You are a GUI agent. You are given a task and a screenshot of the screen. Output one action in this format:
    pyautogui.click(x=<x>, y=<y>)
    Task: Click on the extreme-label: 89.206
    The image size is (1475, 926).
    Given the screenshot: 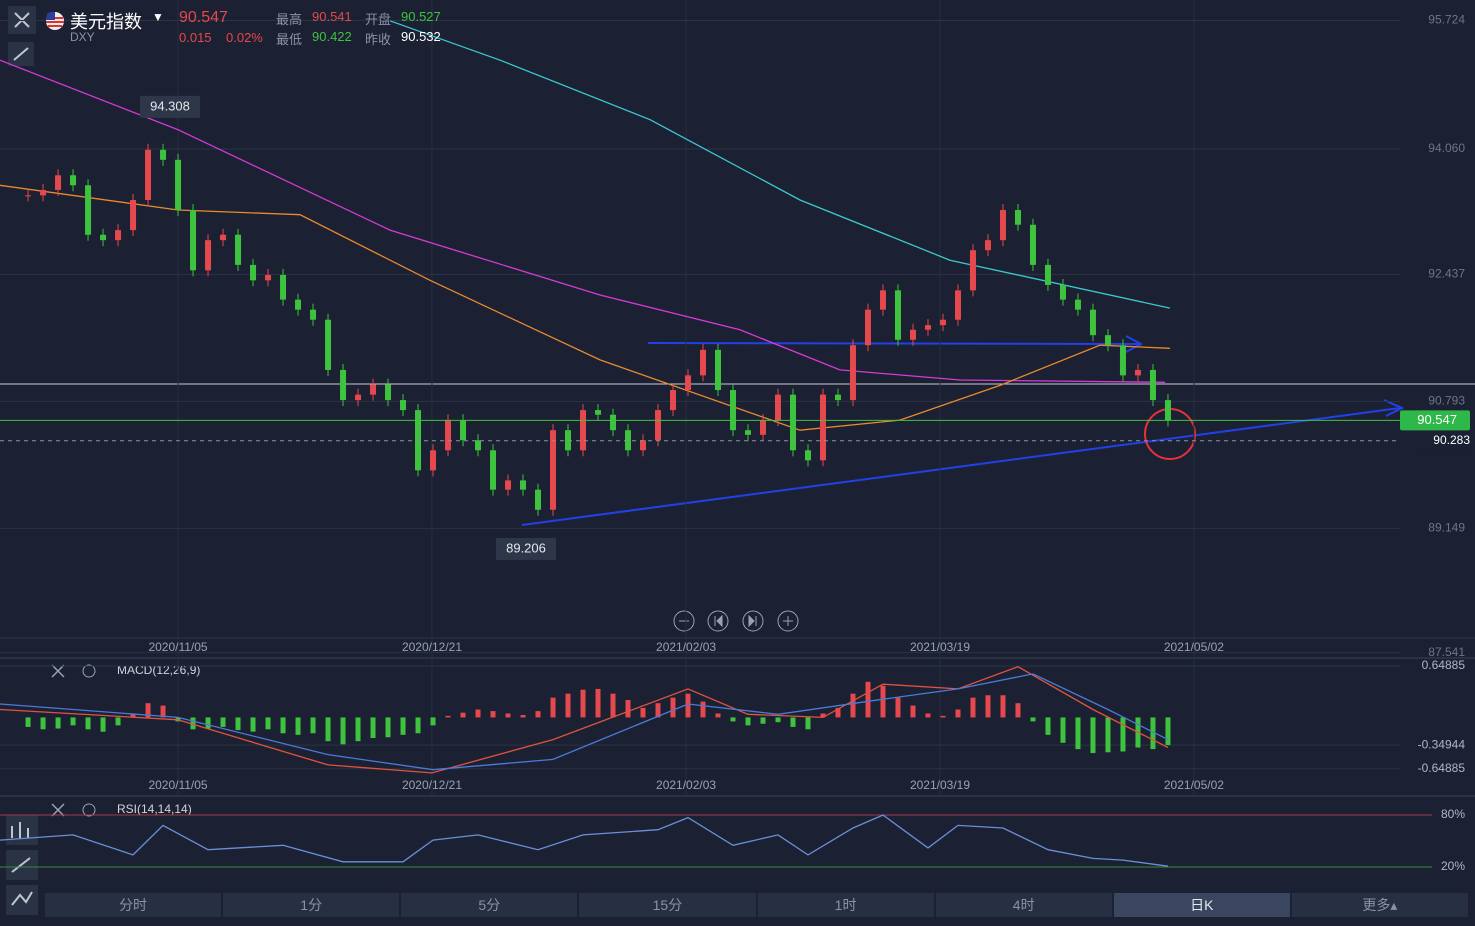 What is the action you would take?
    pyautogui.click(x=526, y=547)
    